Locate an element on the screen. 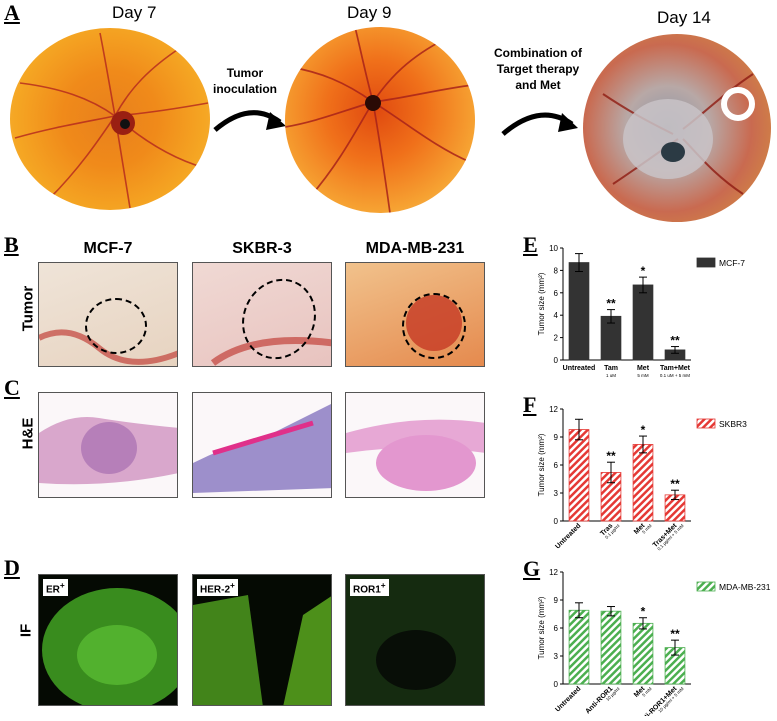 The image size is (777, 721). y-tick-label: 2 is located at coordinates (556, 338).